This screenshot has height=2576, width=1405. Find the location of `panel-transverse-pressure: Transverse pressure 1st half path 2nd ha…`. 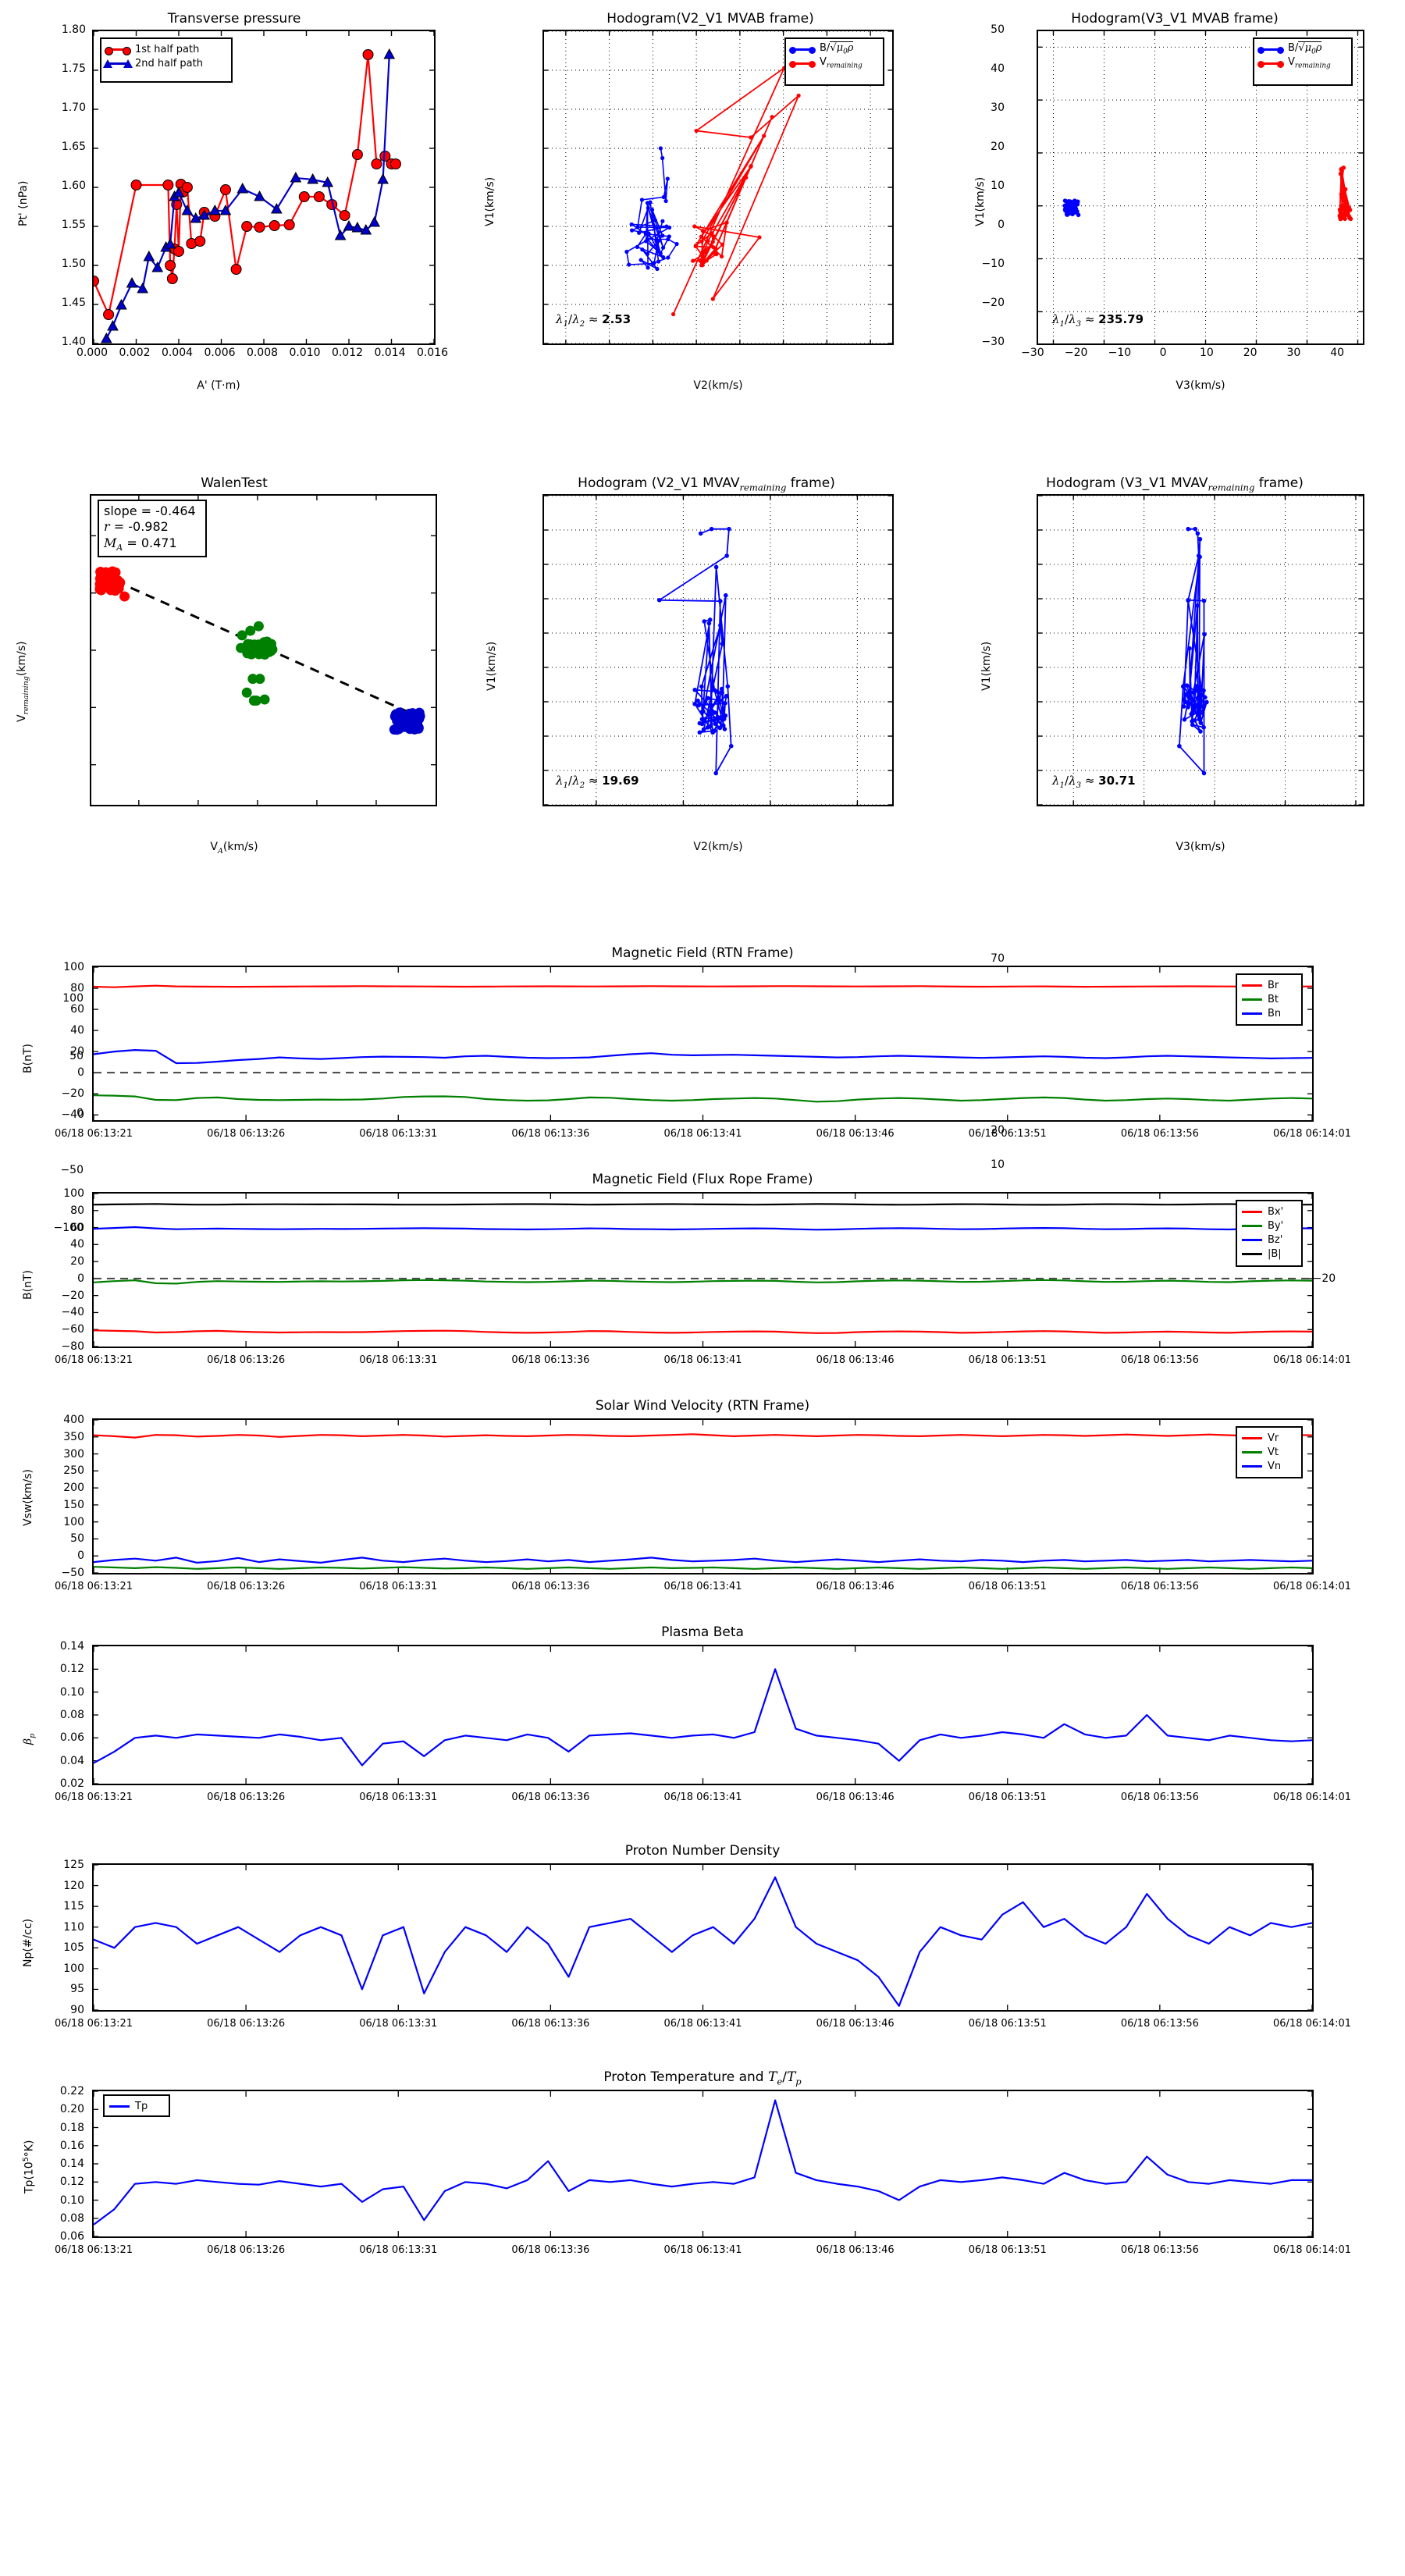

panel-transverse-pressure: Transverse pressure 1st half path 2nd ha… is located at coordinates (234, 218).